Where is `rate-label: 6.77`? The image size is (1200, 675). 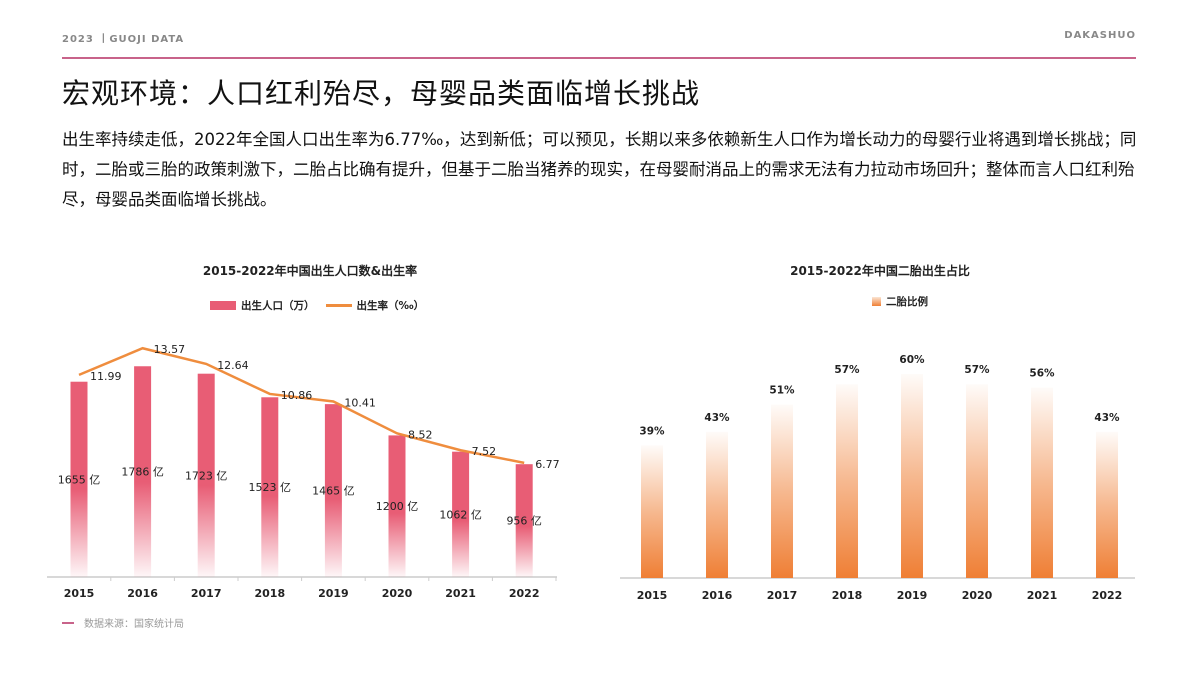
rate-label: 6.77 is located at coordinates (547, 464).